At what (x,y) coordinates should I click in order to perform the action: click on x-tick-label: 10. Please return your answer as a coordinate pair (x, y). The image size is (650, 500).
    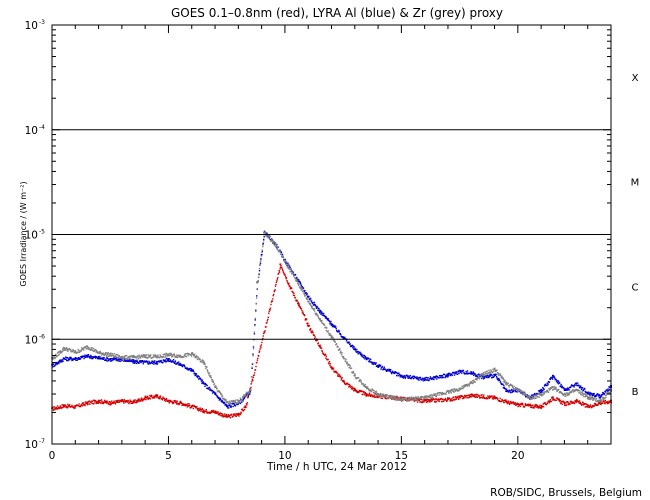
    Looking at the image, I should click on (284, 456).